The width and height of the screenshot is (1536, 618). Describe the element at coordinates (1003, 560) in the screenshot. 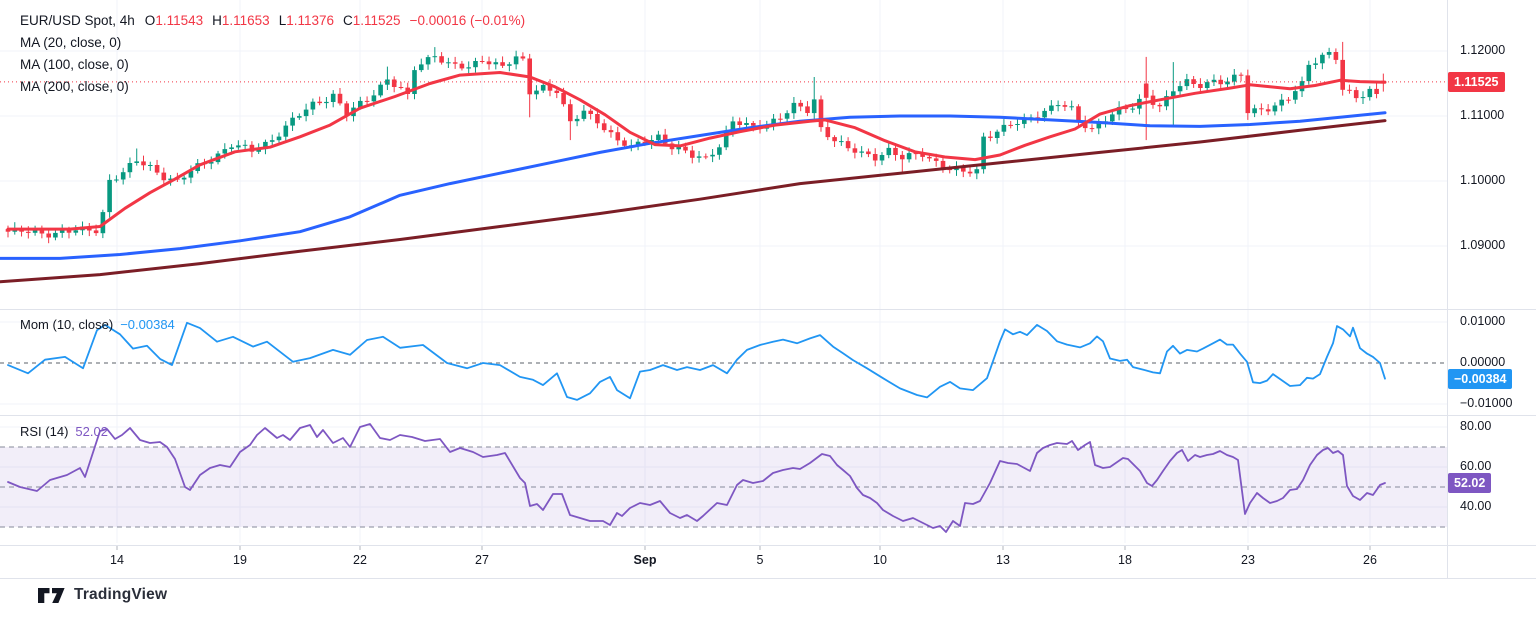

I see `time-axis-label: 13` at that location.